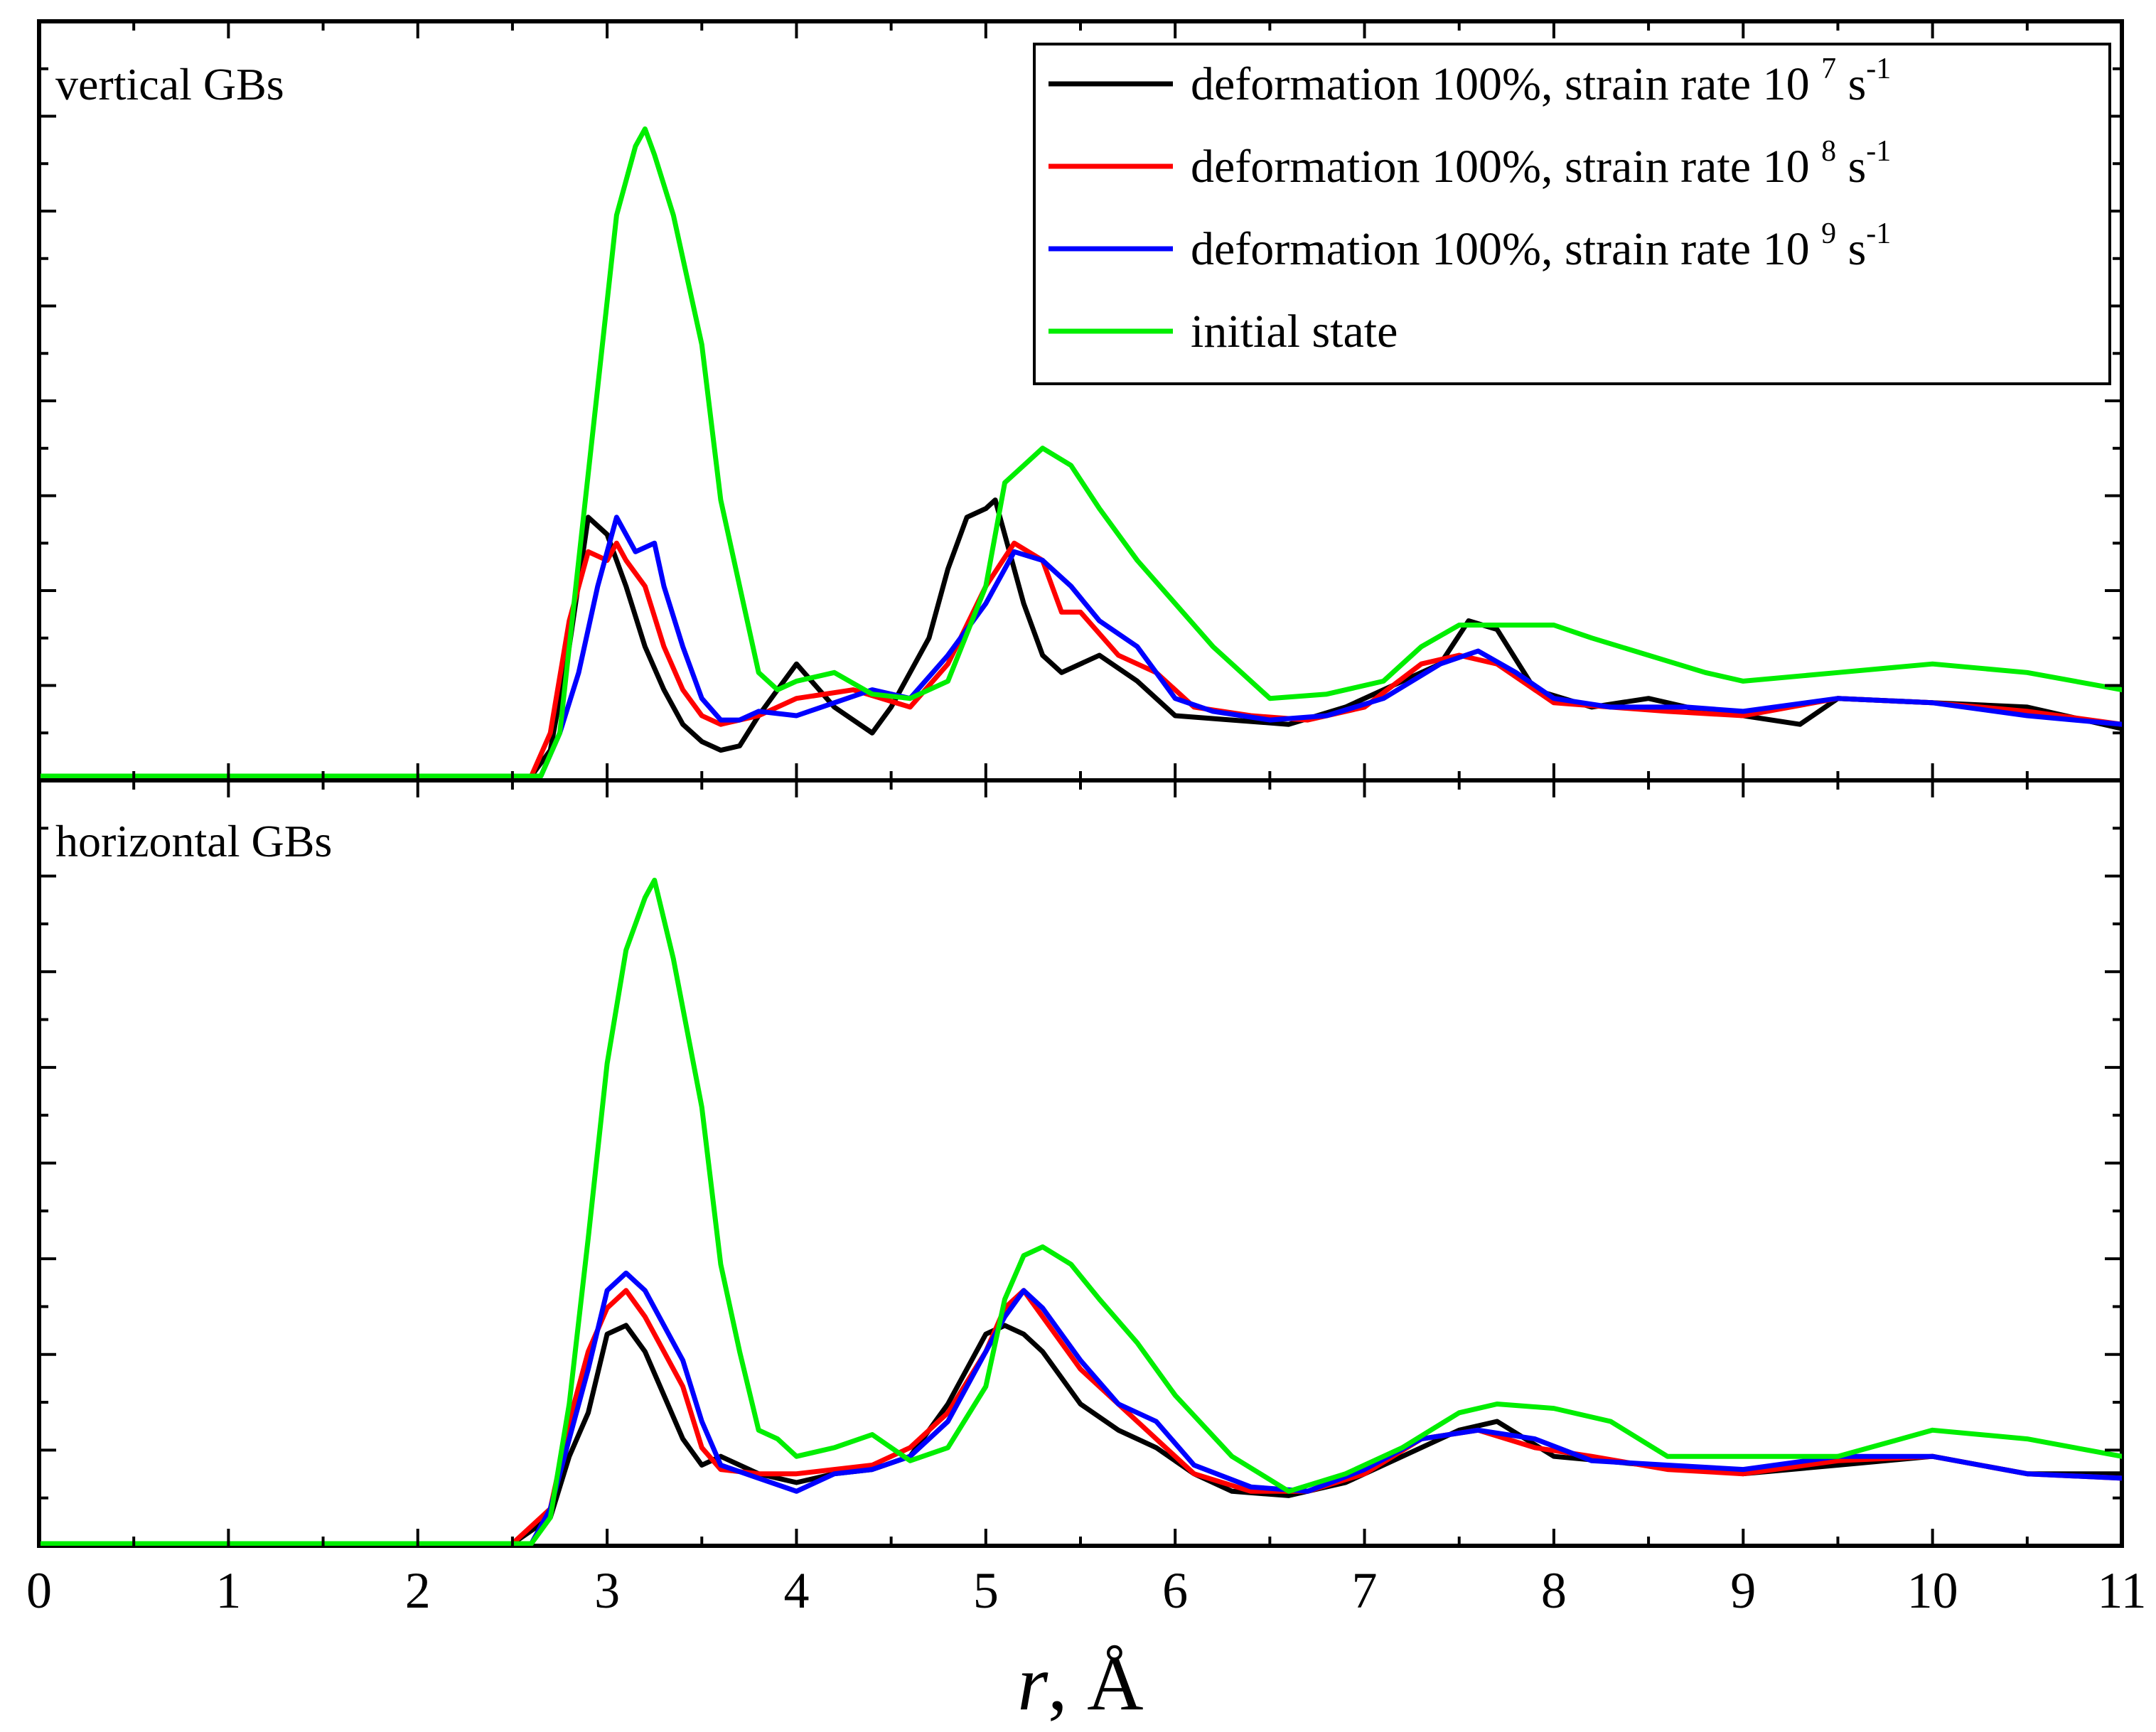  I want to click on legend-label-0: deformation 100%, strain rate 10 7 s-1, so click(1541, 81).